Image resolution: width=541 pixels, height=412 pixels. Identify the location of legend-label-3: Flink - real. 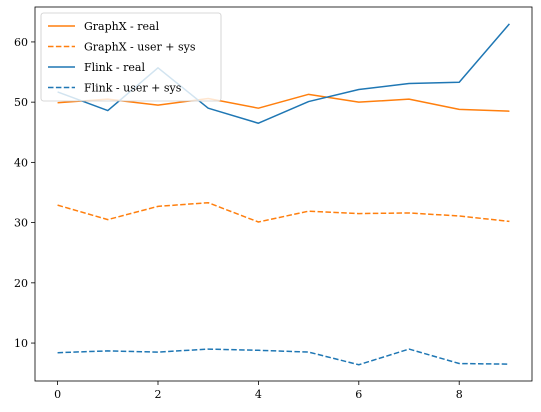
(114, 67).